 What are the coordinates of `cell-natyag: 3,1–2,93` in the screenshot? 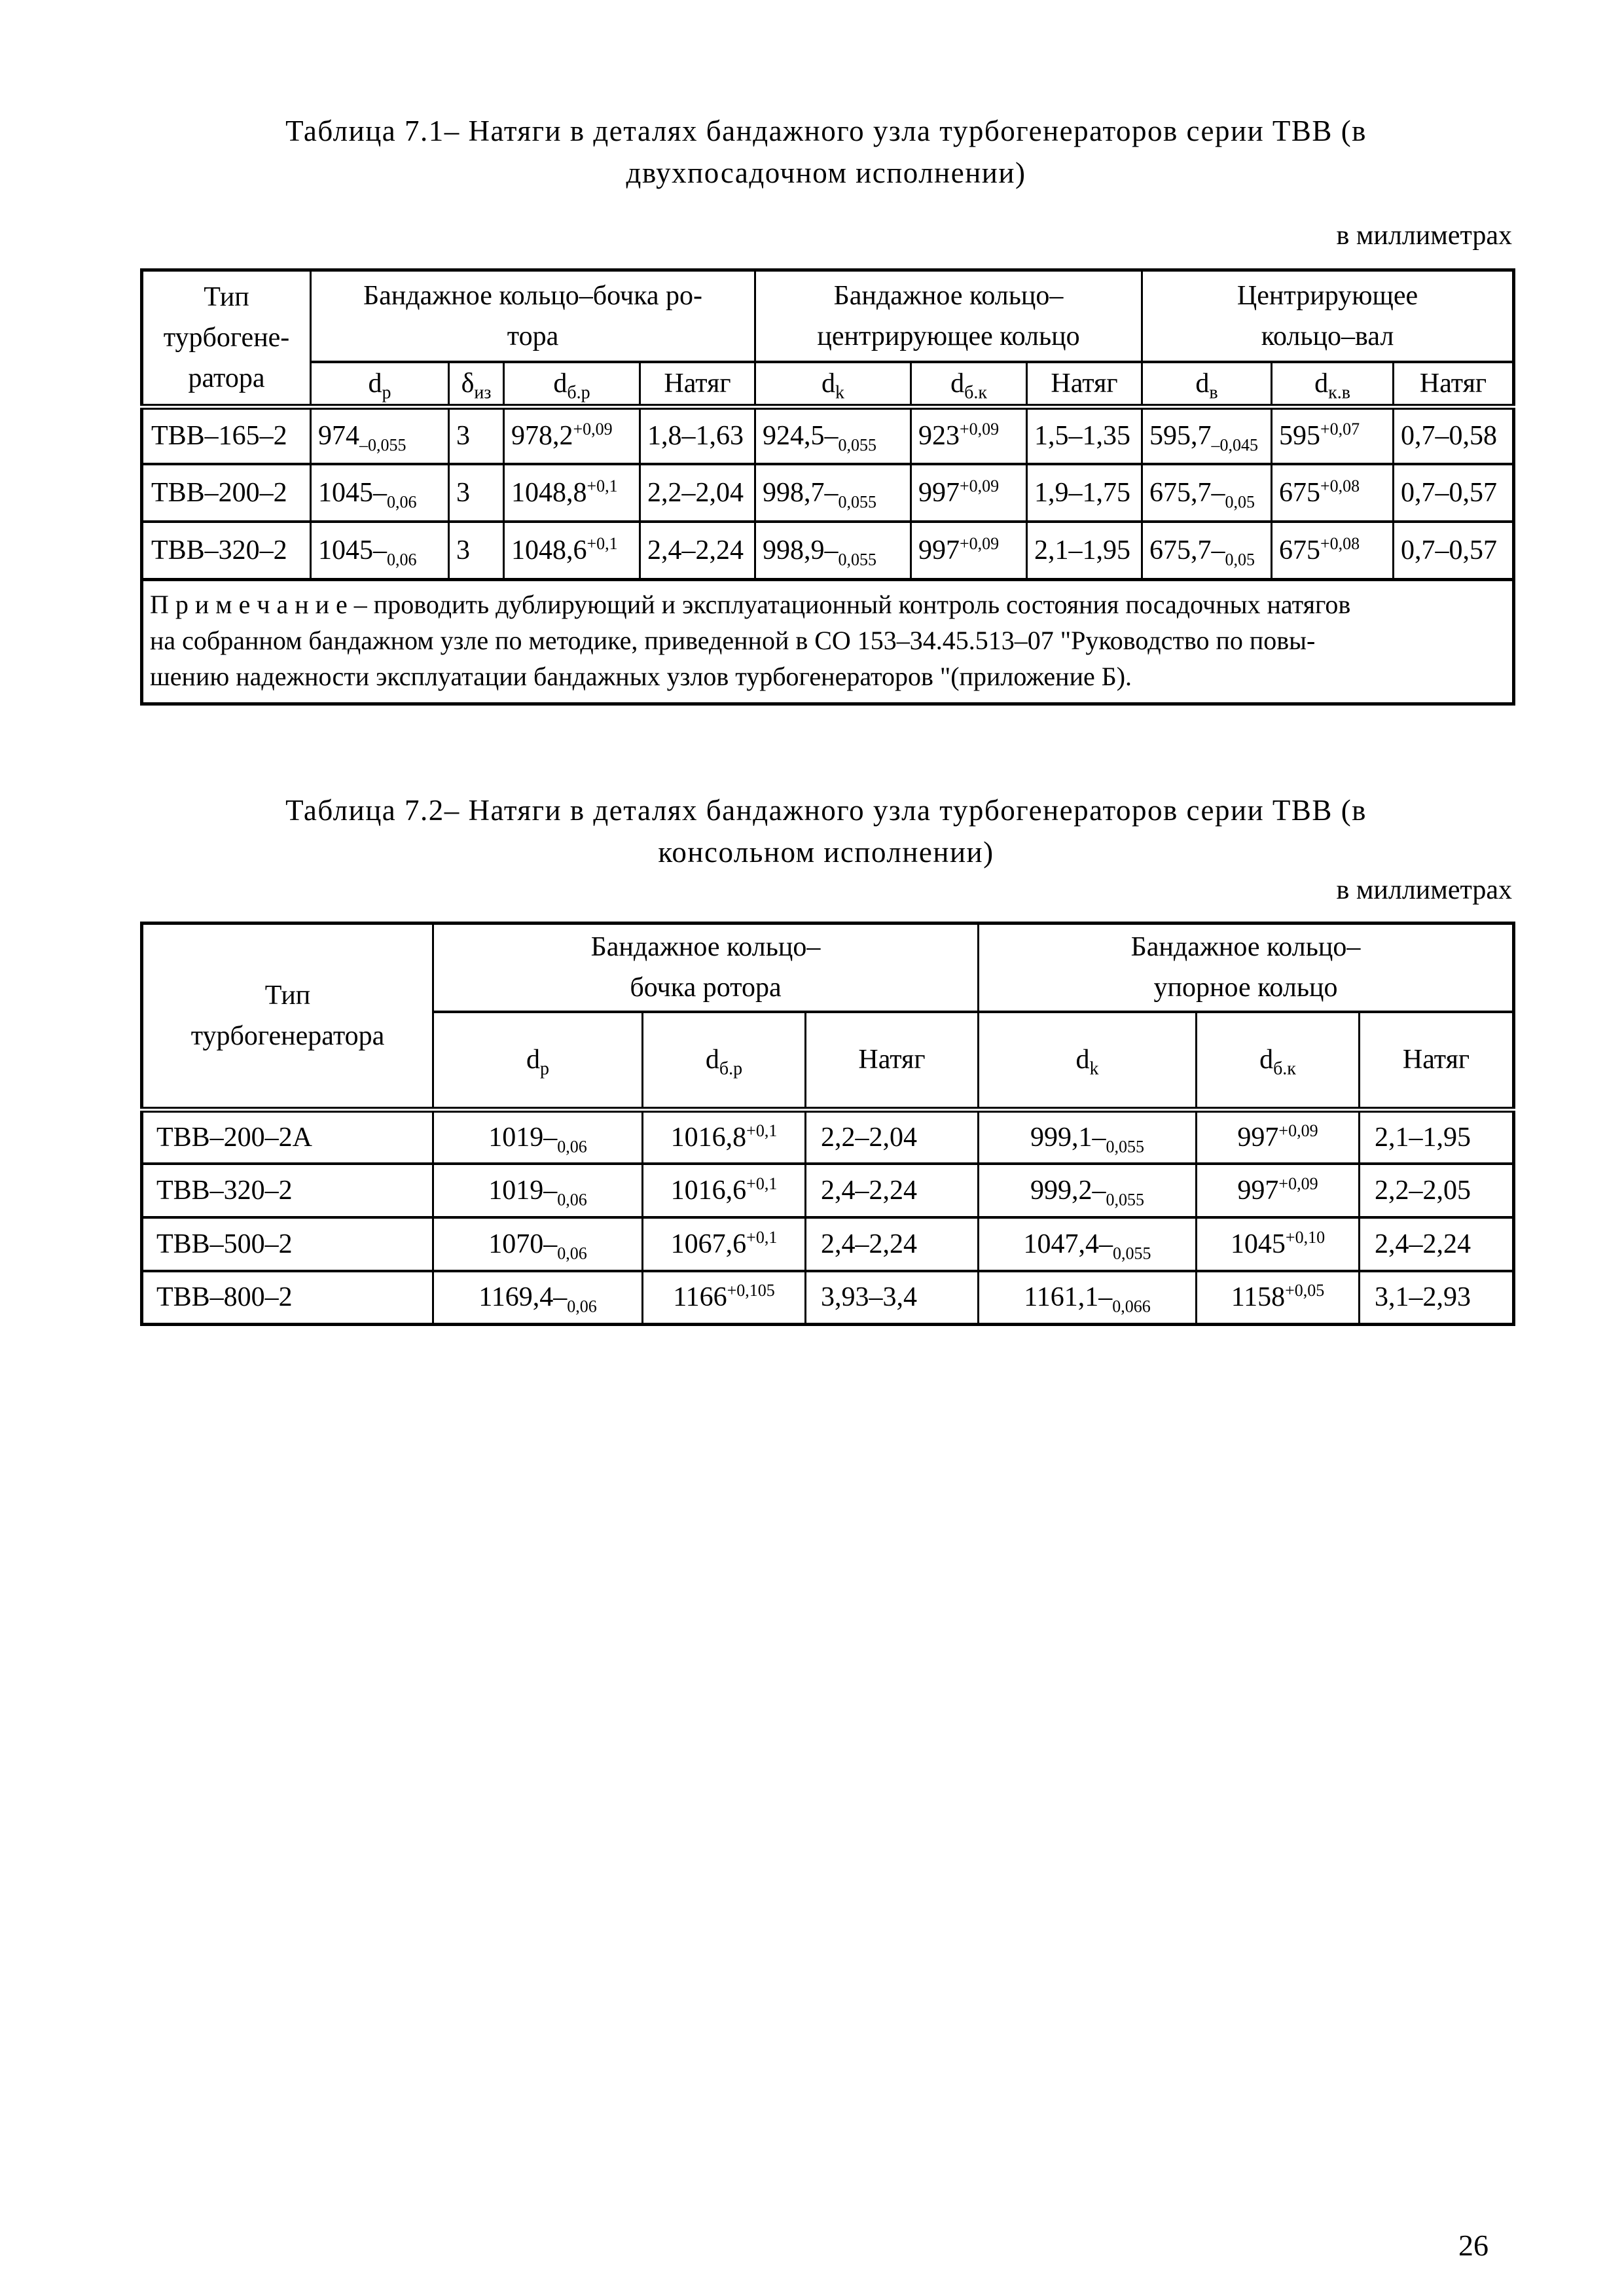 It's located at (1436, 1297).